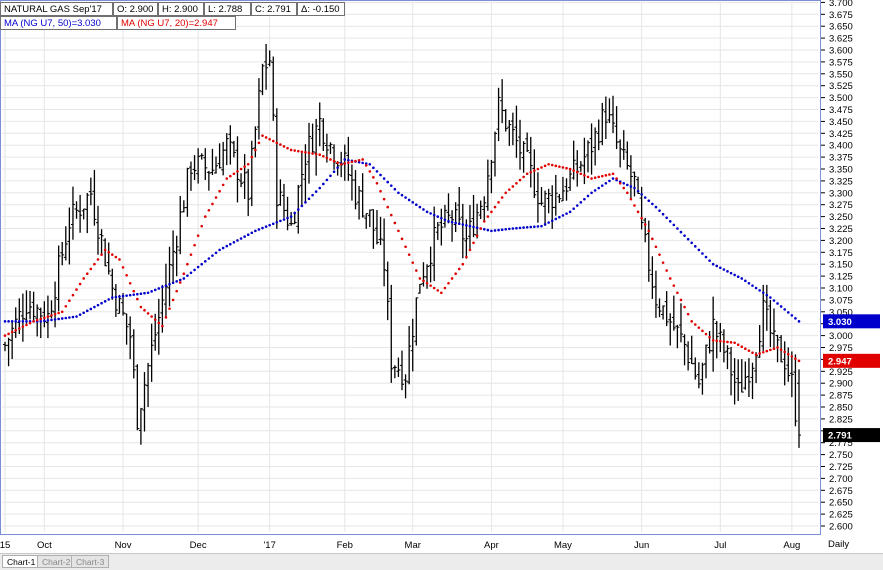  What do you see at coordinates (841, 408) in the screenshot?
I see `y-tick-label: 2.850` at bounding box center [841, 408].